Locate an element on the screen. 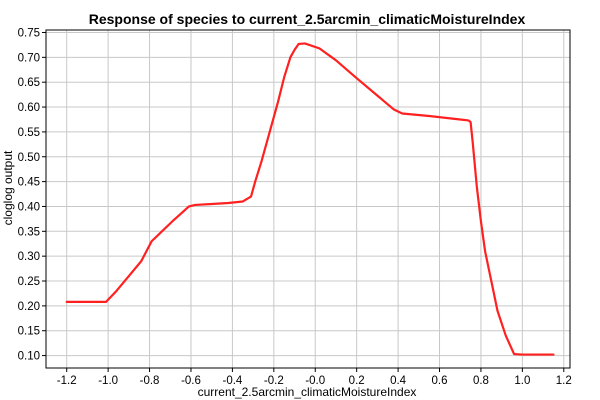 The width and height of the screenshot is (600, 400). x-tick-label: 0.4 is located at coordinates (398, 381).